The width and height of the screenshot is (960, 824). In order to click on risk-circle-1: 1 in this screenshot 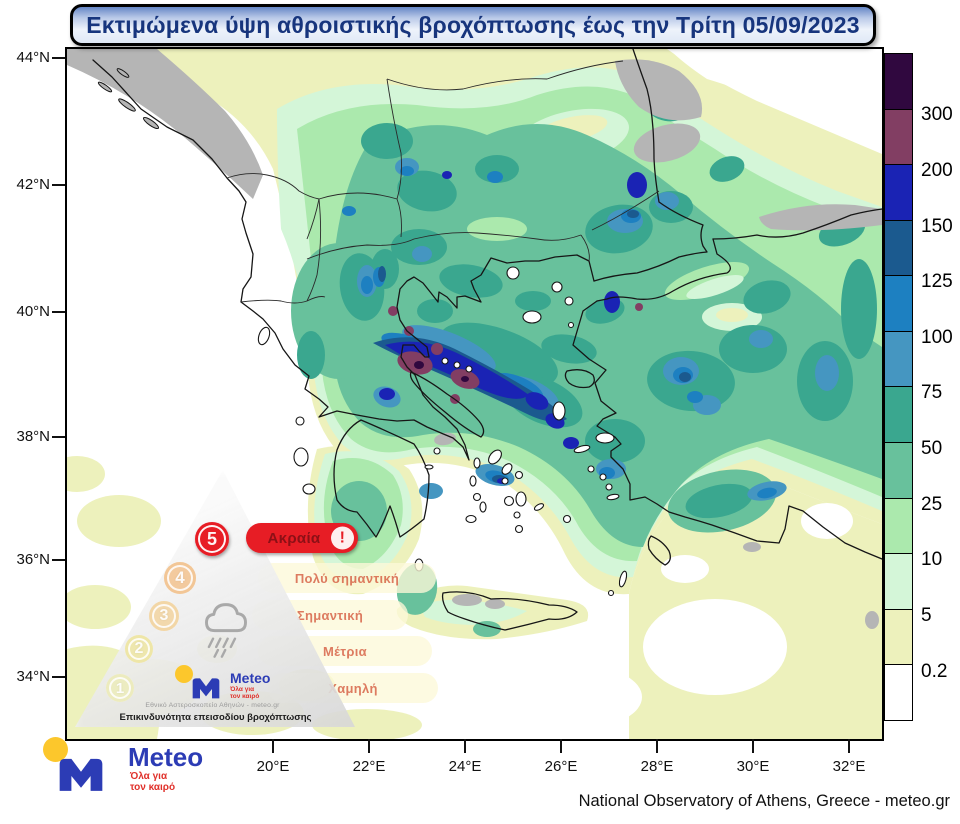, I will do `click(120, 688)`.